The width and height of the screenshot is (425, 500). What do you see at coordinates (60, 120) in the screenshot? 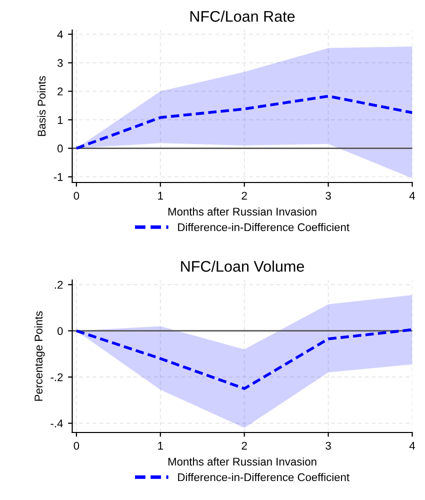
I see `y-tick-label: 1` at bounding box center [60, 120].